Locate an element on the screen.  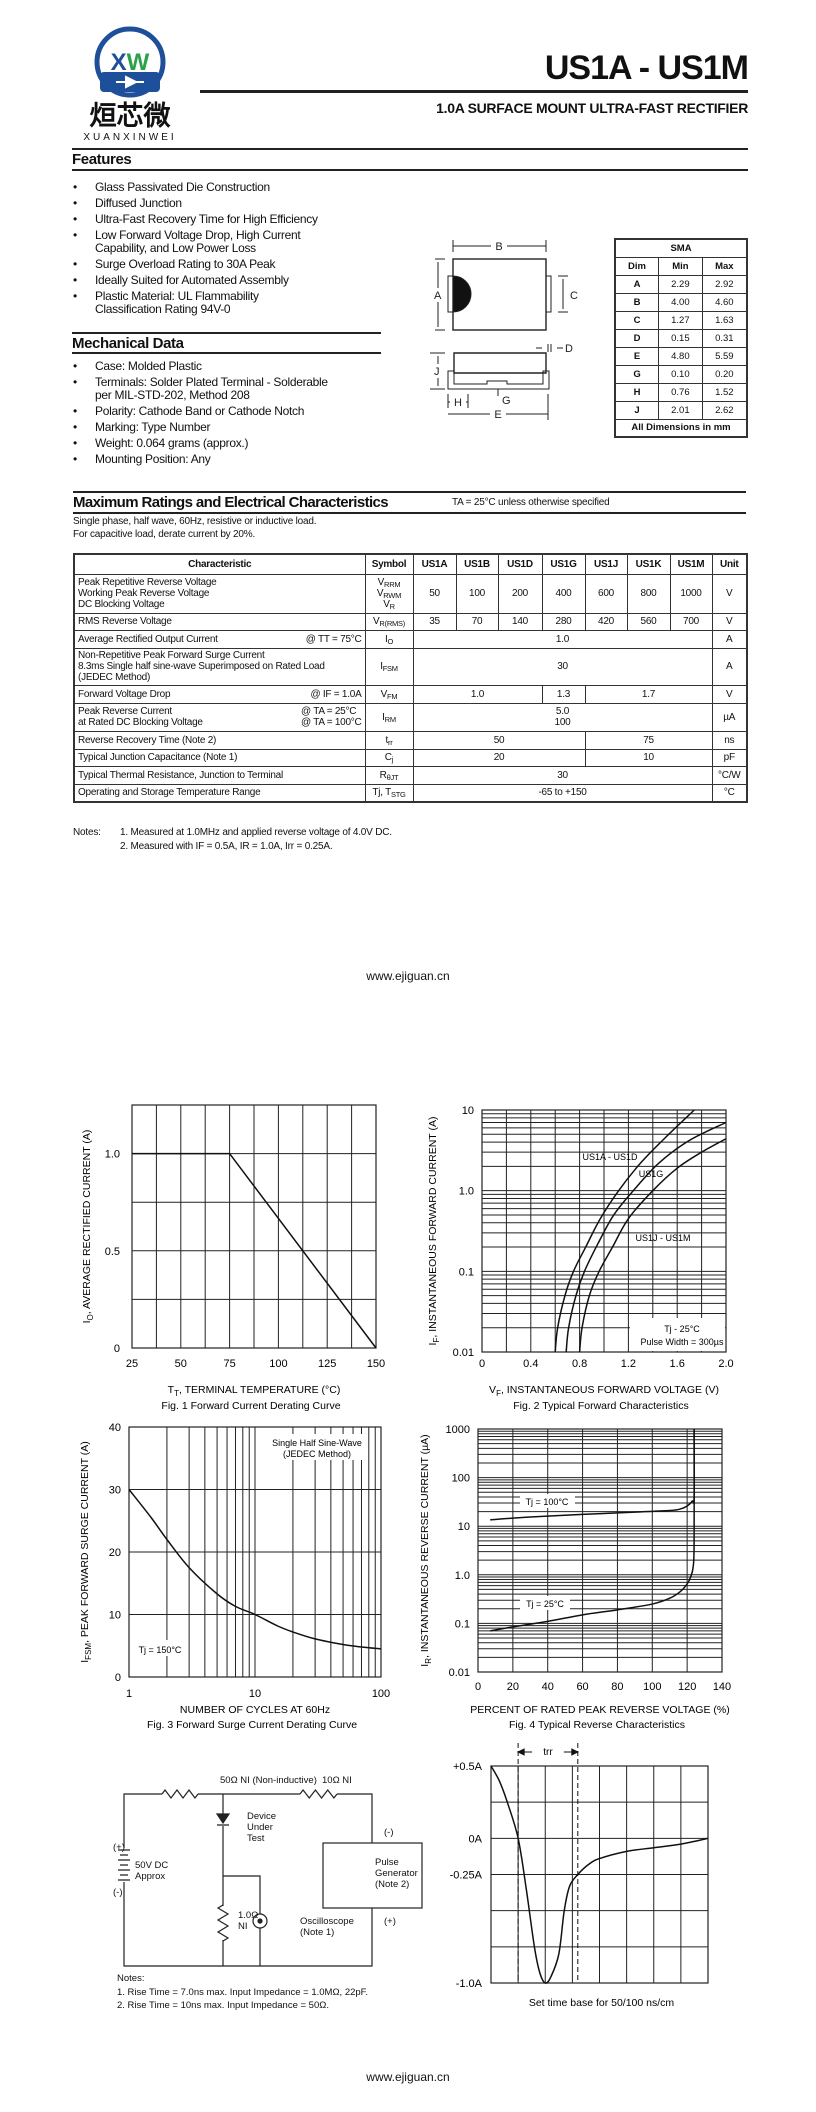
column-header: US1G is located at coordinates (563, 564).